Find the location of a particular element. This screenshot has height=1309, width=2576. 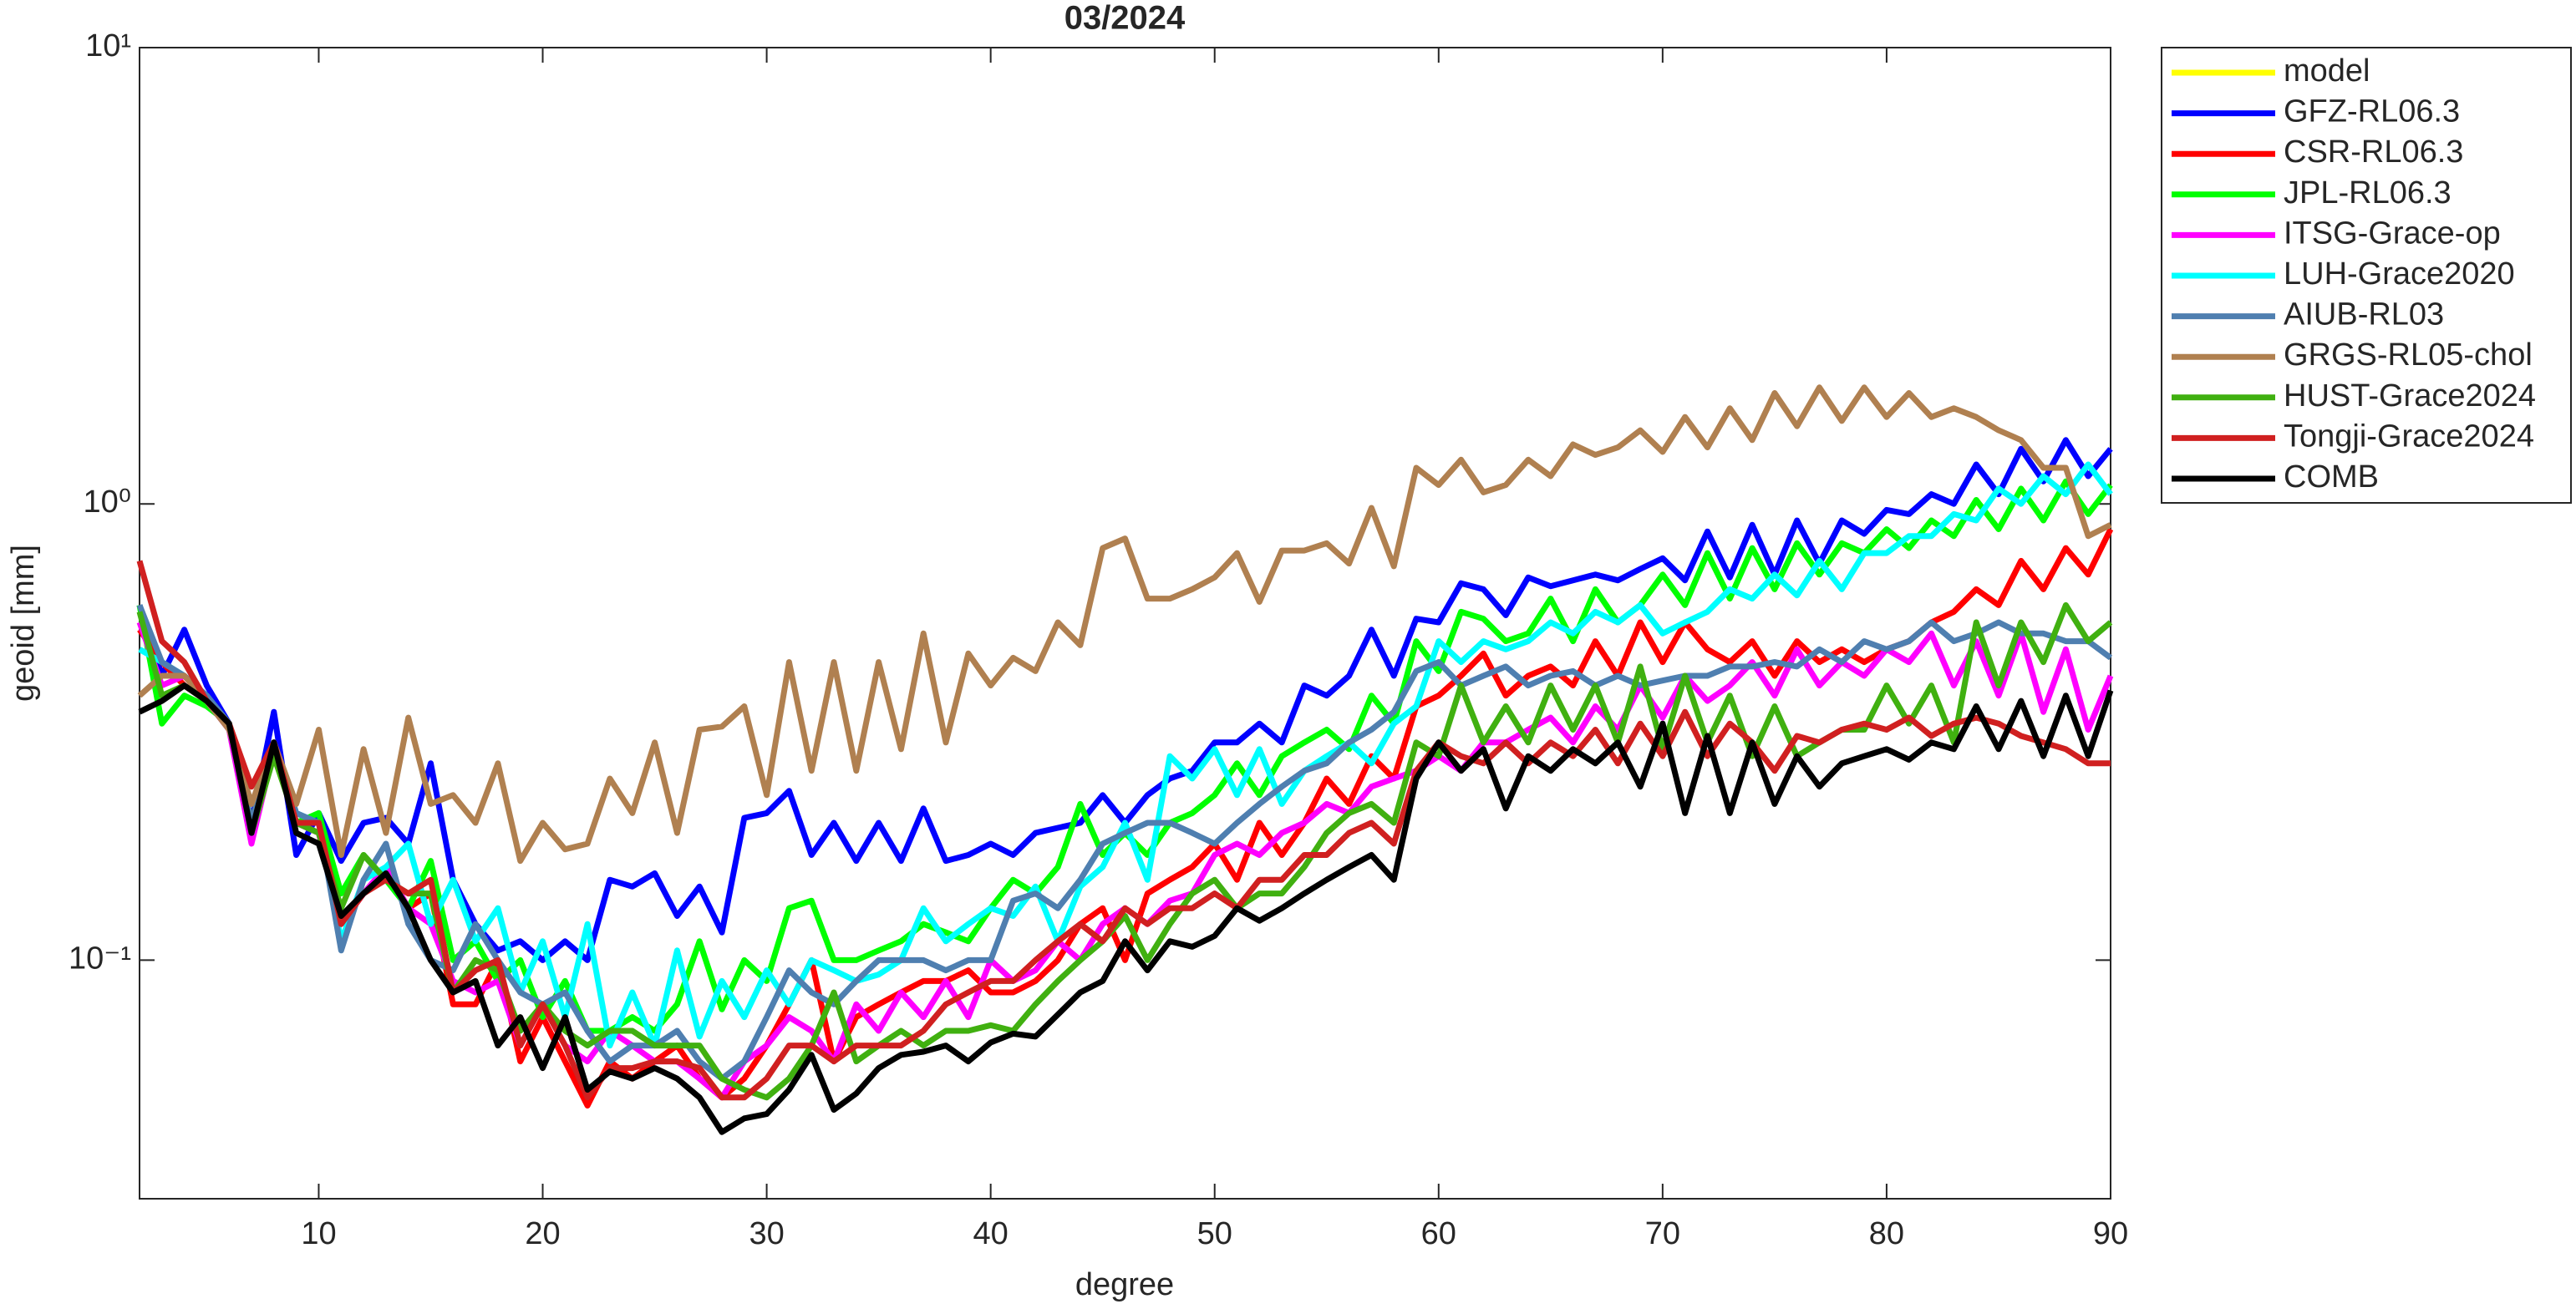

y-tick-label: 10⁻¹ is located at coordinates (100, 958).